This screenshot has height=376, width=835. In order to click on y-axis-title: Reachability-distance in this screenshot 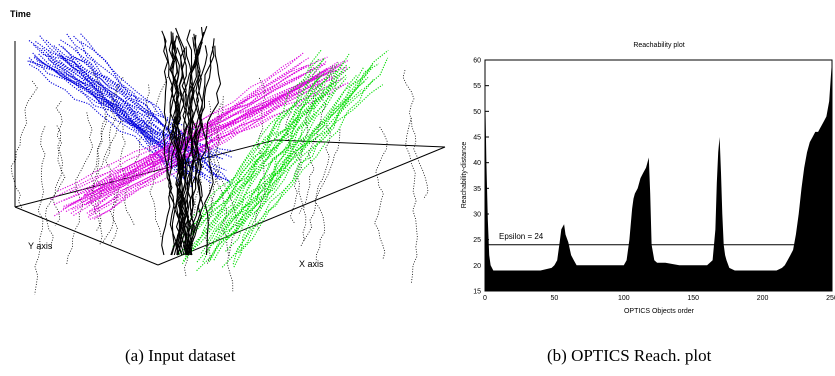, I will do `click(464, 175)`.